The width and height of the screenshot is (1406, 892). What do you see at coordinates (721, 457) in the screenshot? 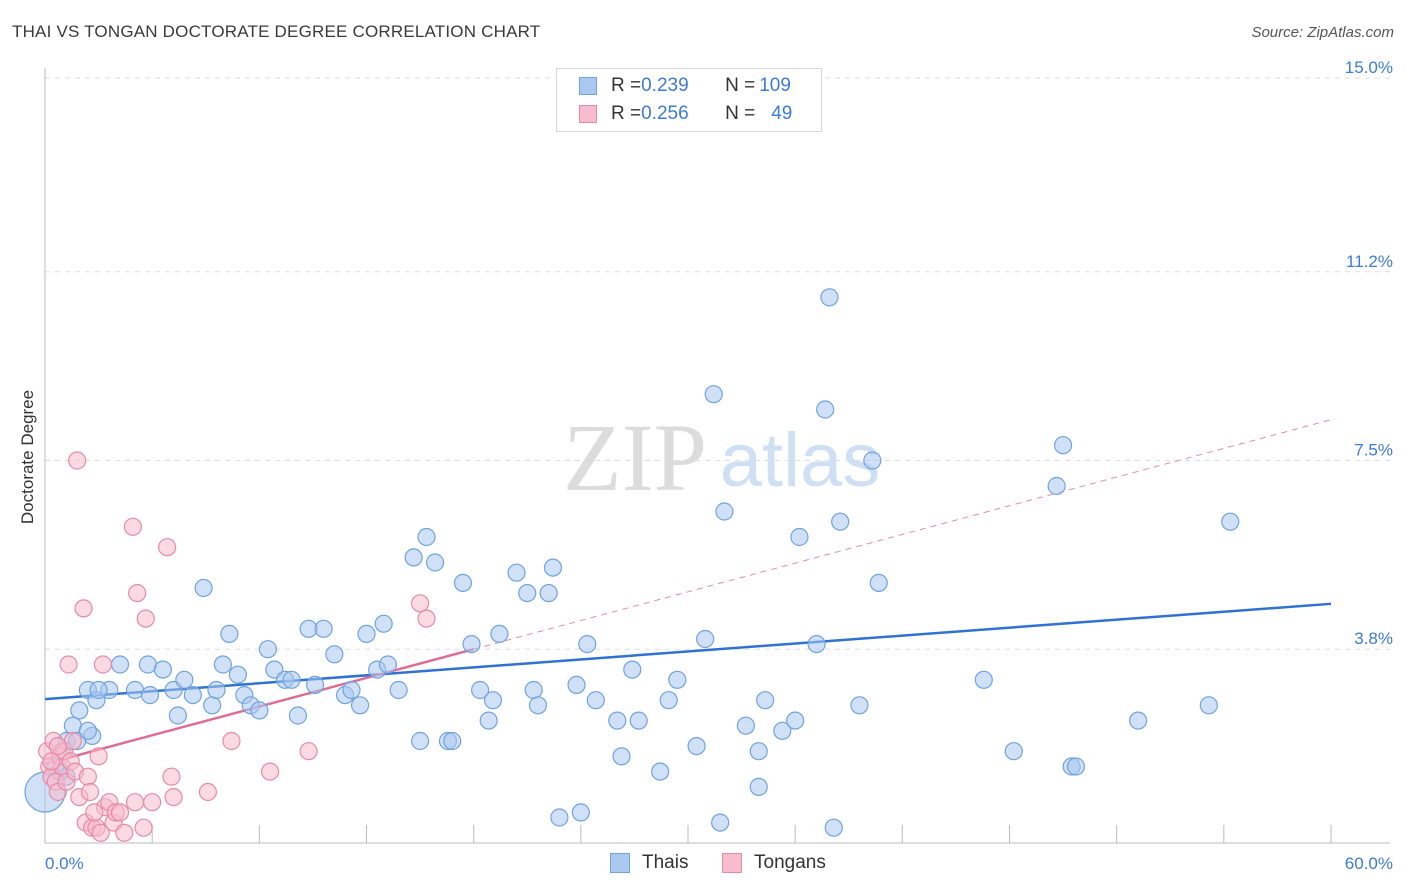
I see `watermark: ZIP atlas` at bounding box center [721, 457].